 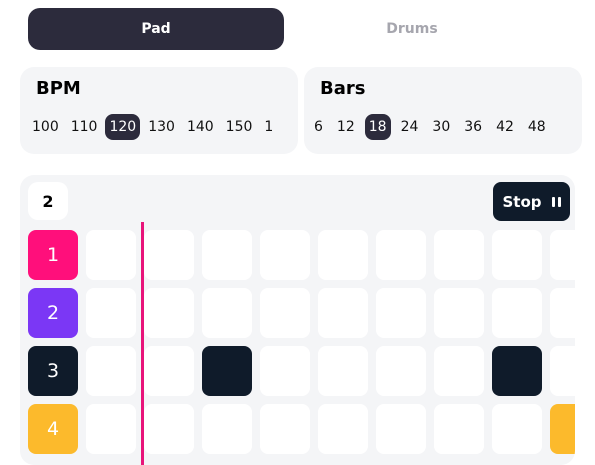 What do you see at coordinates (53, 429) in the screenshot?
I see `track-4-button: 4` at bounding box center [53, 429].